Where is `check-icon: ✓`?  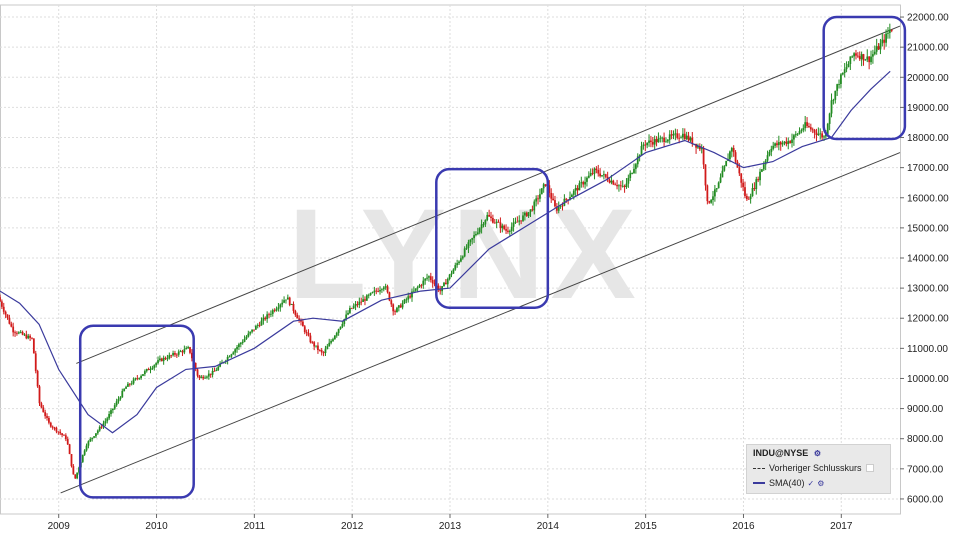
check-icon: ✓ is located at coordinates (811, 483).